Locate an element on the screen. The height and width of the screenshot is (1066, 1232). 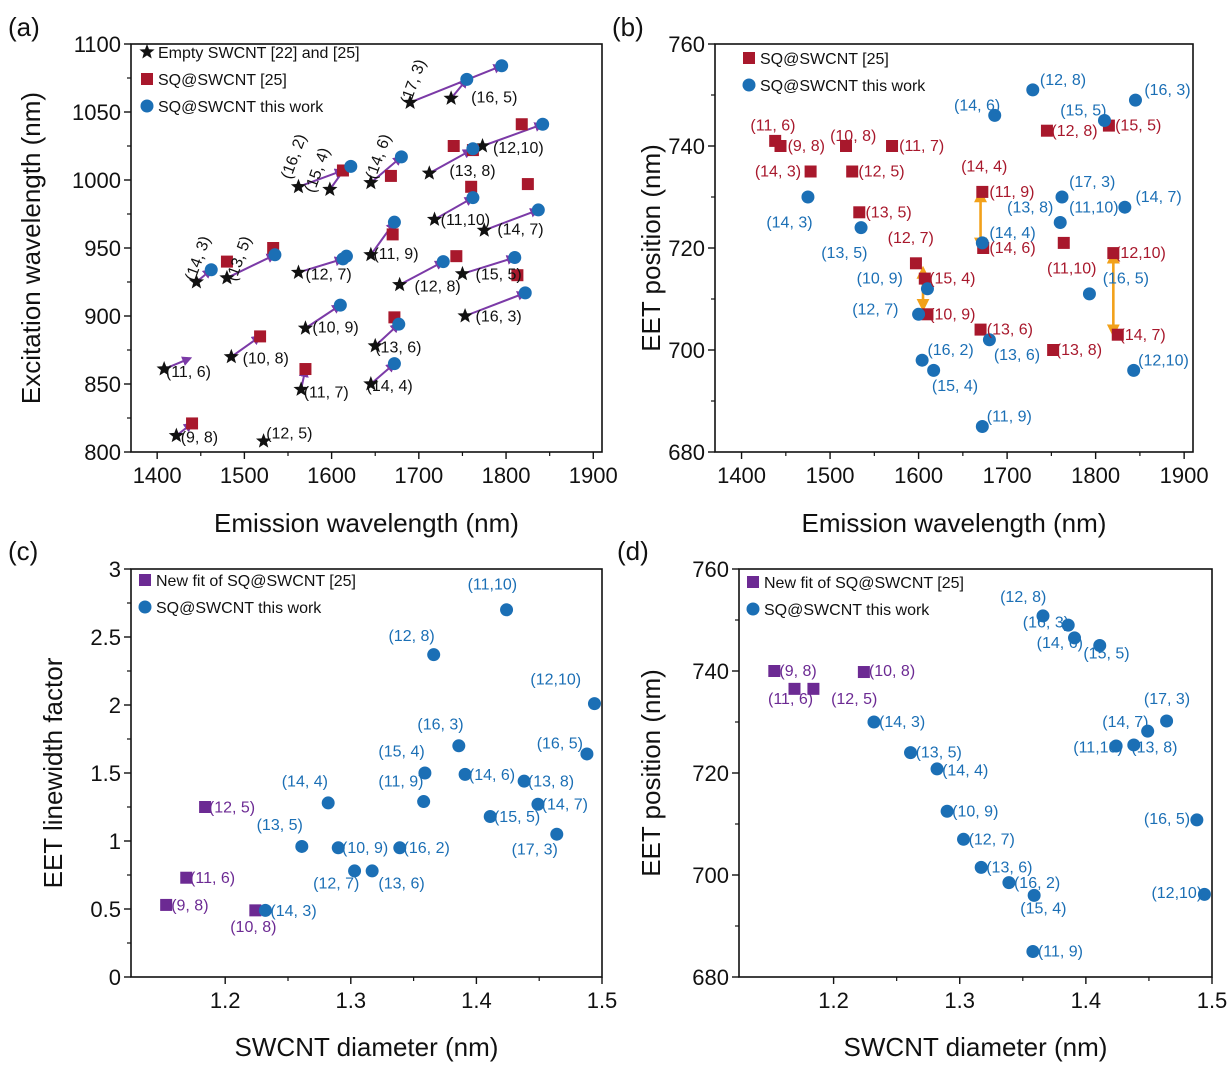
y-tick-label: 1.5 is located at coordinates (105, 773).